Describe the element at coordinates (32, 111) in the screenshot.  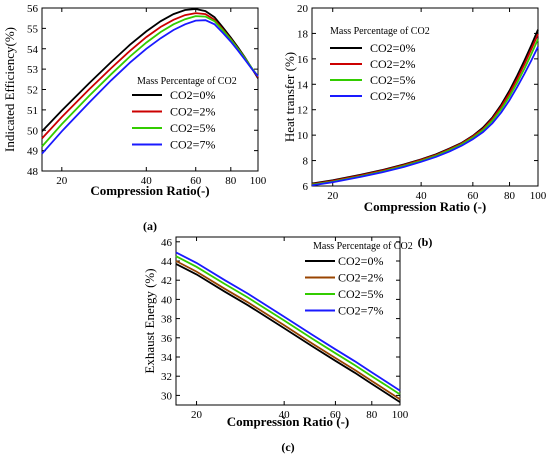
I see `y-tick-label: 51` at that location.